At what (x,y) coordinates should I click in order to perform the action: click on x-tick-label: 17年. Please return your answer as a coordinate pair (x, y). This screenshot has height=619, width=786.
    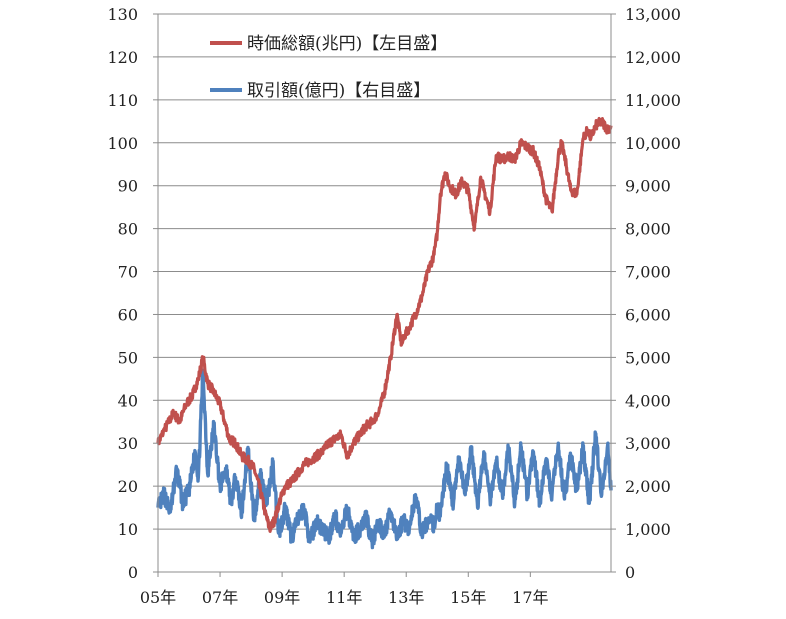
    Looking at the image, I should click on (530, 597).